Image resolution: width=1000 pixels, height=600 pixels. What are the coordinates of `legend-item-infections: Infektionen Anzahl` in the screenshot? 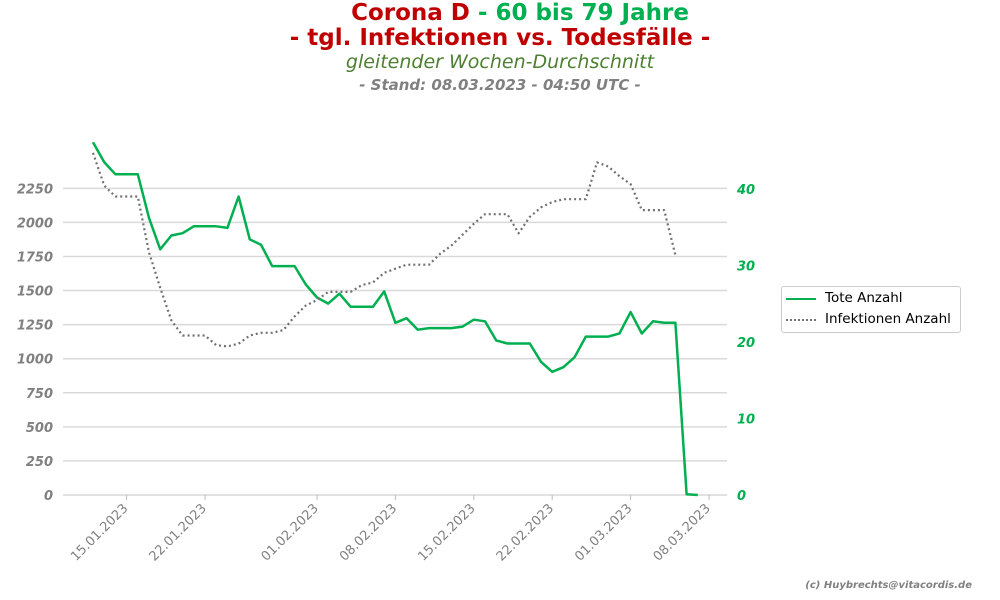 It's located at (871, 320).